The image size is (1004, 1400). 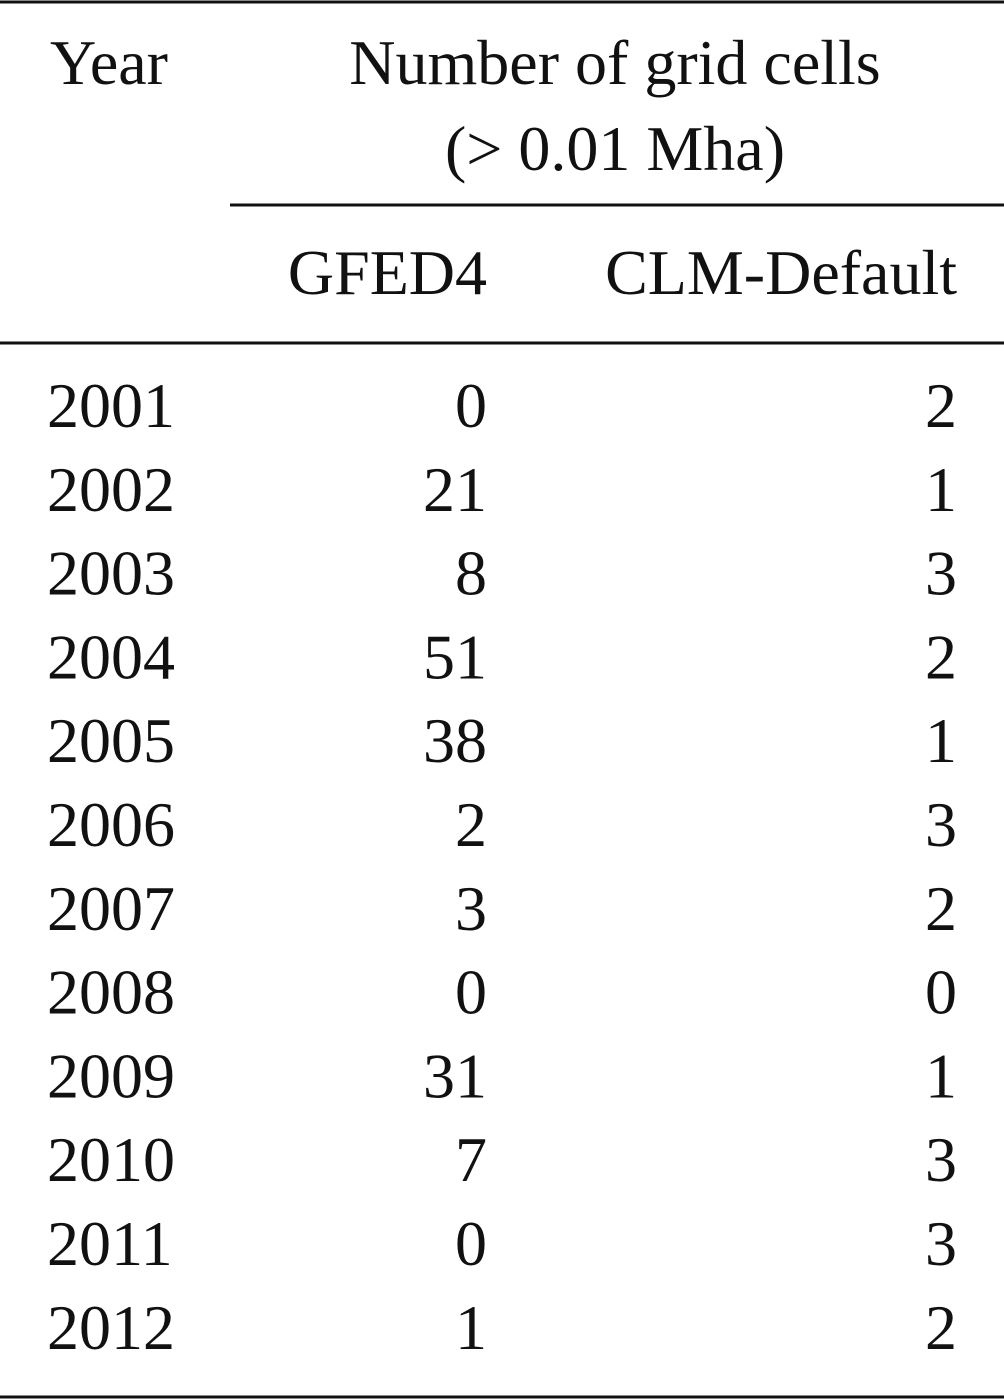 What do you see at coordinates (110, 1243) in the screenshot?
I see `year-cell: 2011` at bounding box center [110, 1243].